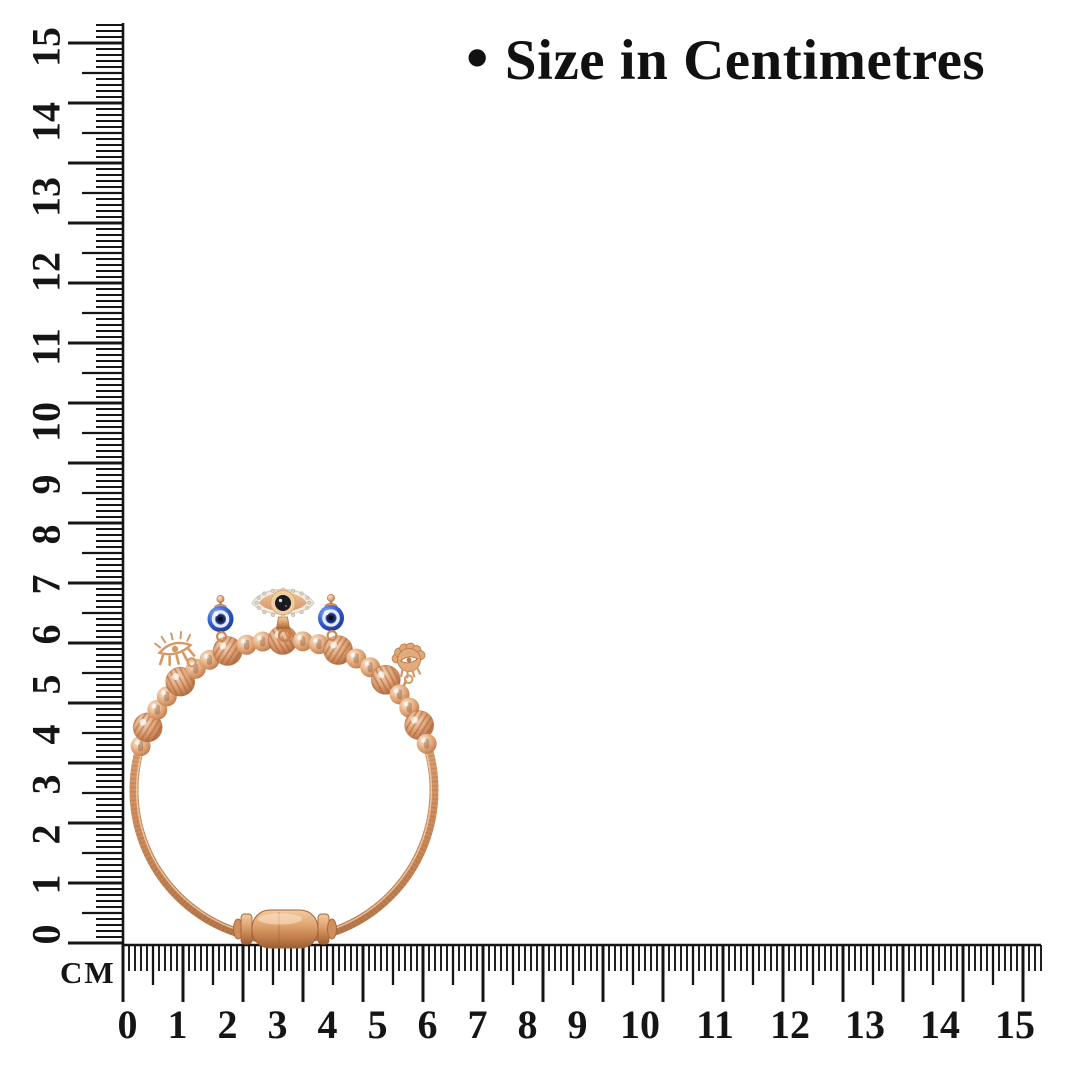 Image resolution: width=1080 pixels, height=1080 pixels. Describe the element at coordinates (283, 615) in the screenshot. I see `crystal-pave-evil-eye-charm` at that location.